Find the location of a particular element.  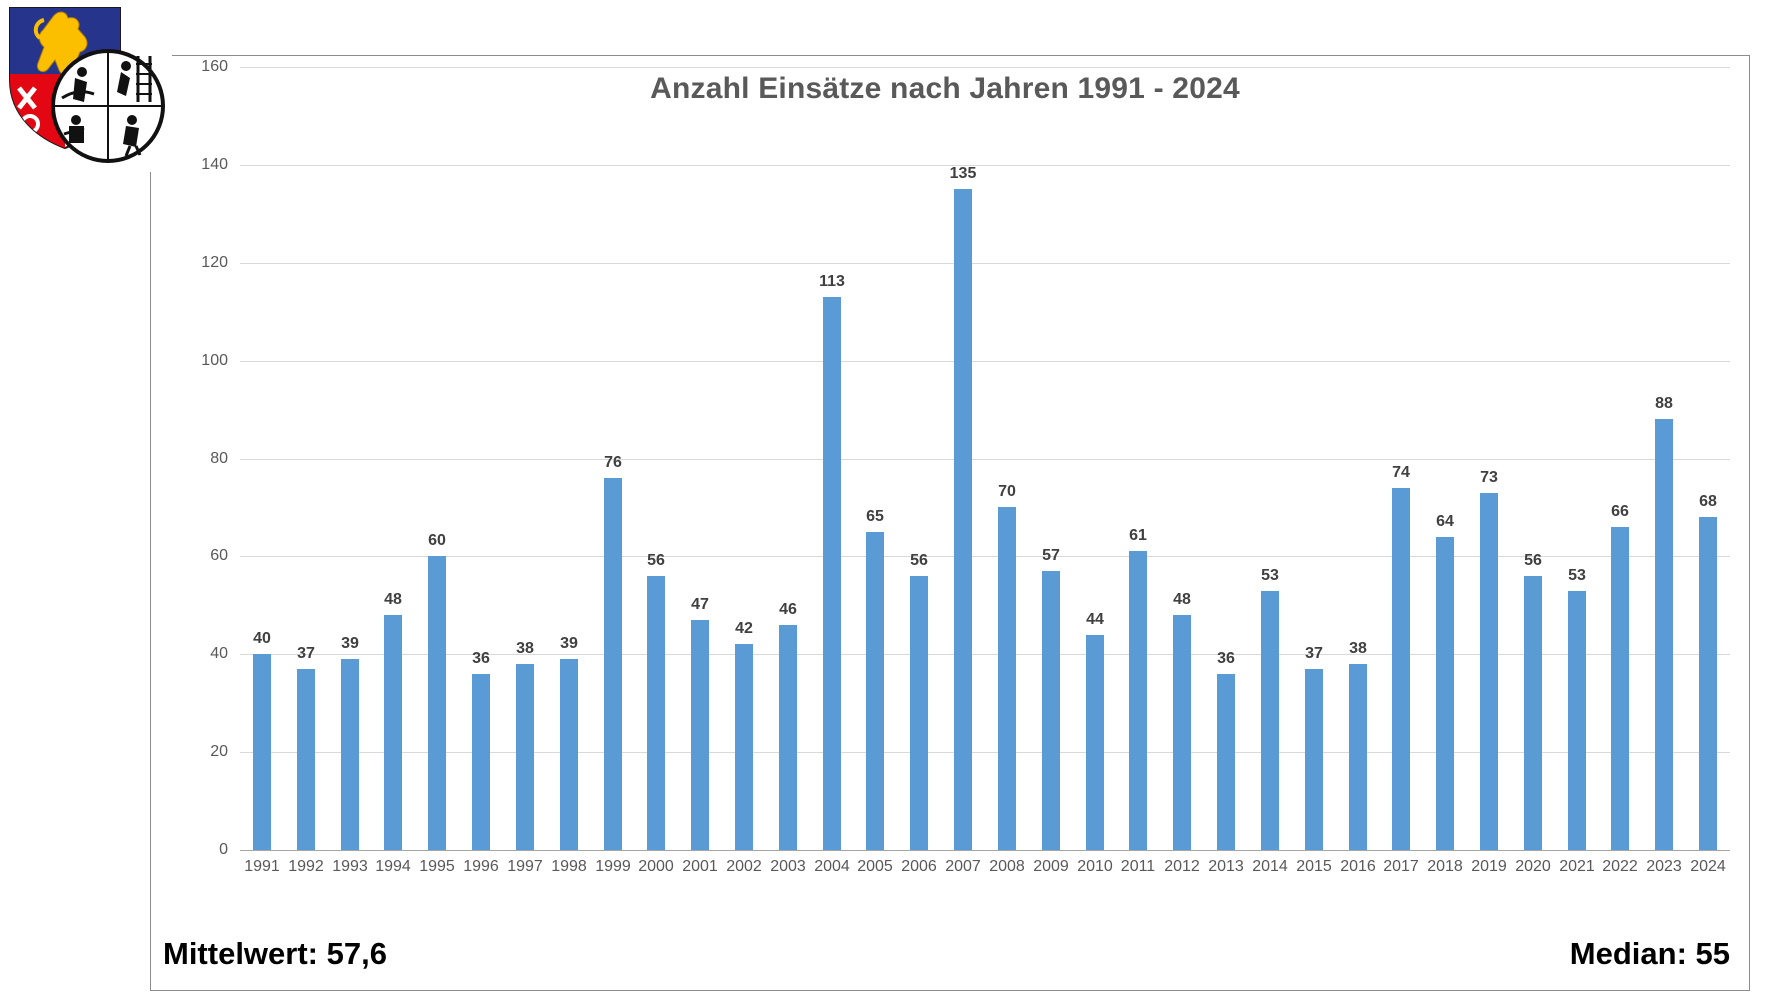

x-tick-label: 2019 is located at coordinates (1489, 866).